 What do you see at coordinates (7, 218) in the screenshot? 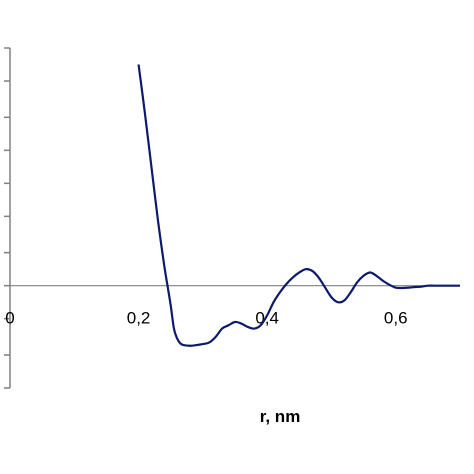
I see `y-axis` at bounding box center [7, 218].